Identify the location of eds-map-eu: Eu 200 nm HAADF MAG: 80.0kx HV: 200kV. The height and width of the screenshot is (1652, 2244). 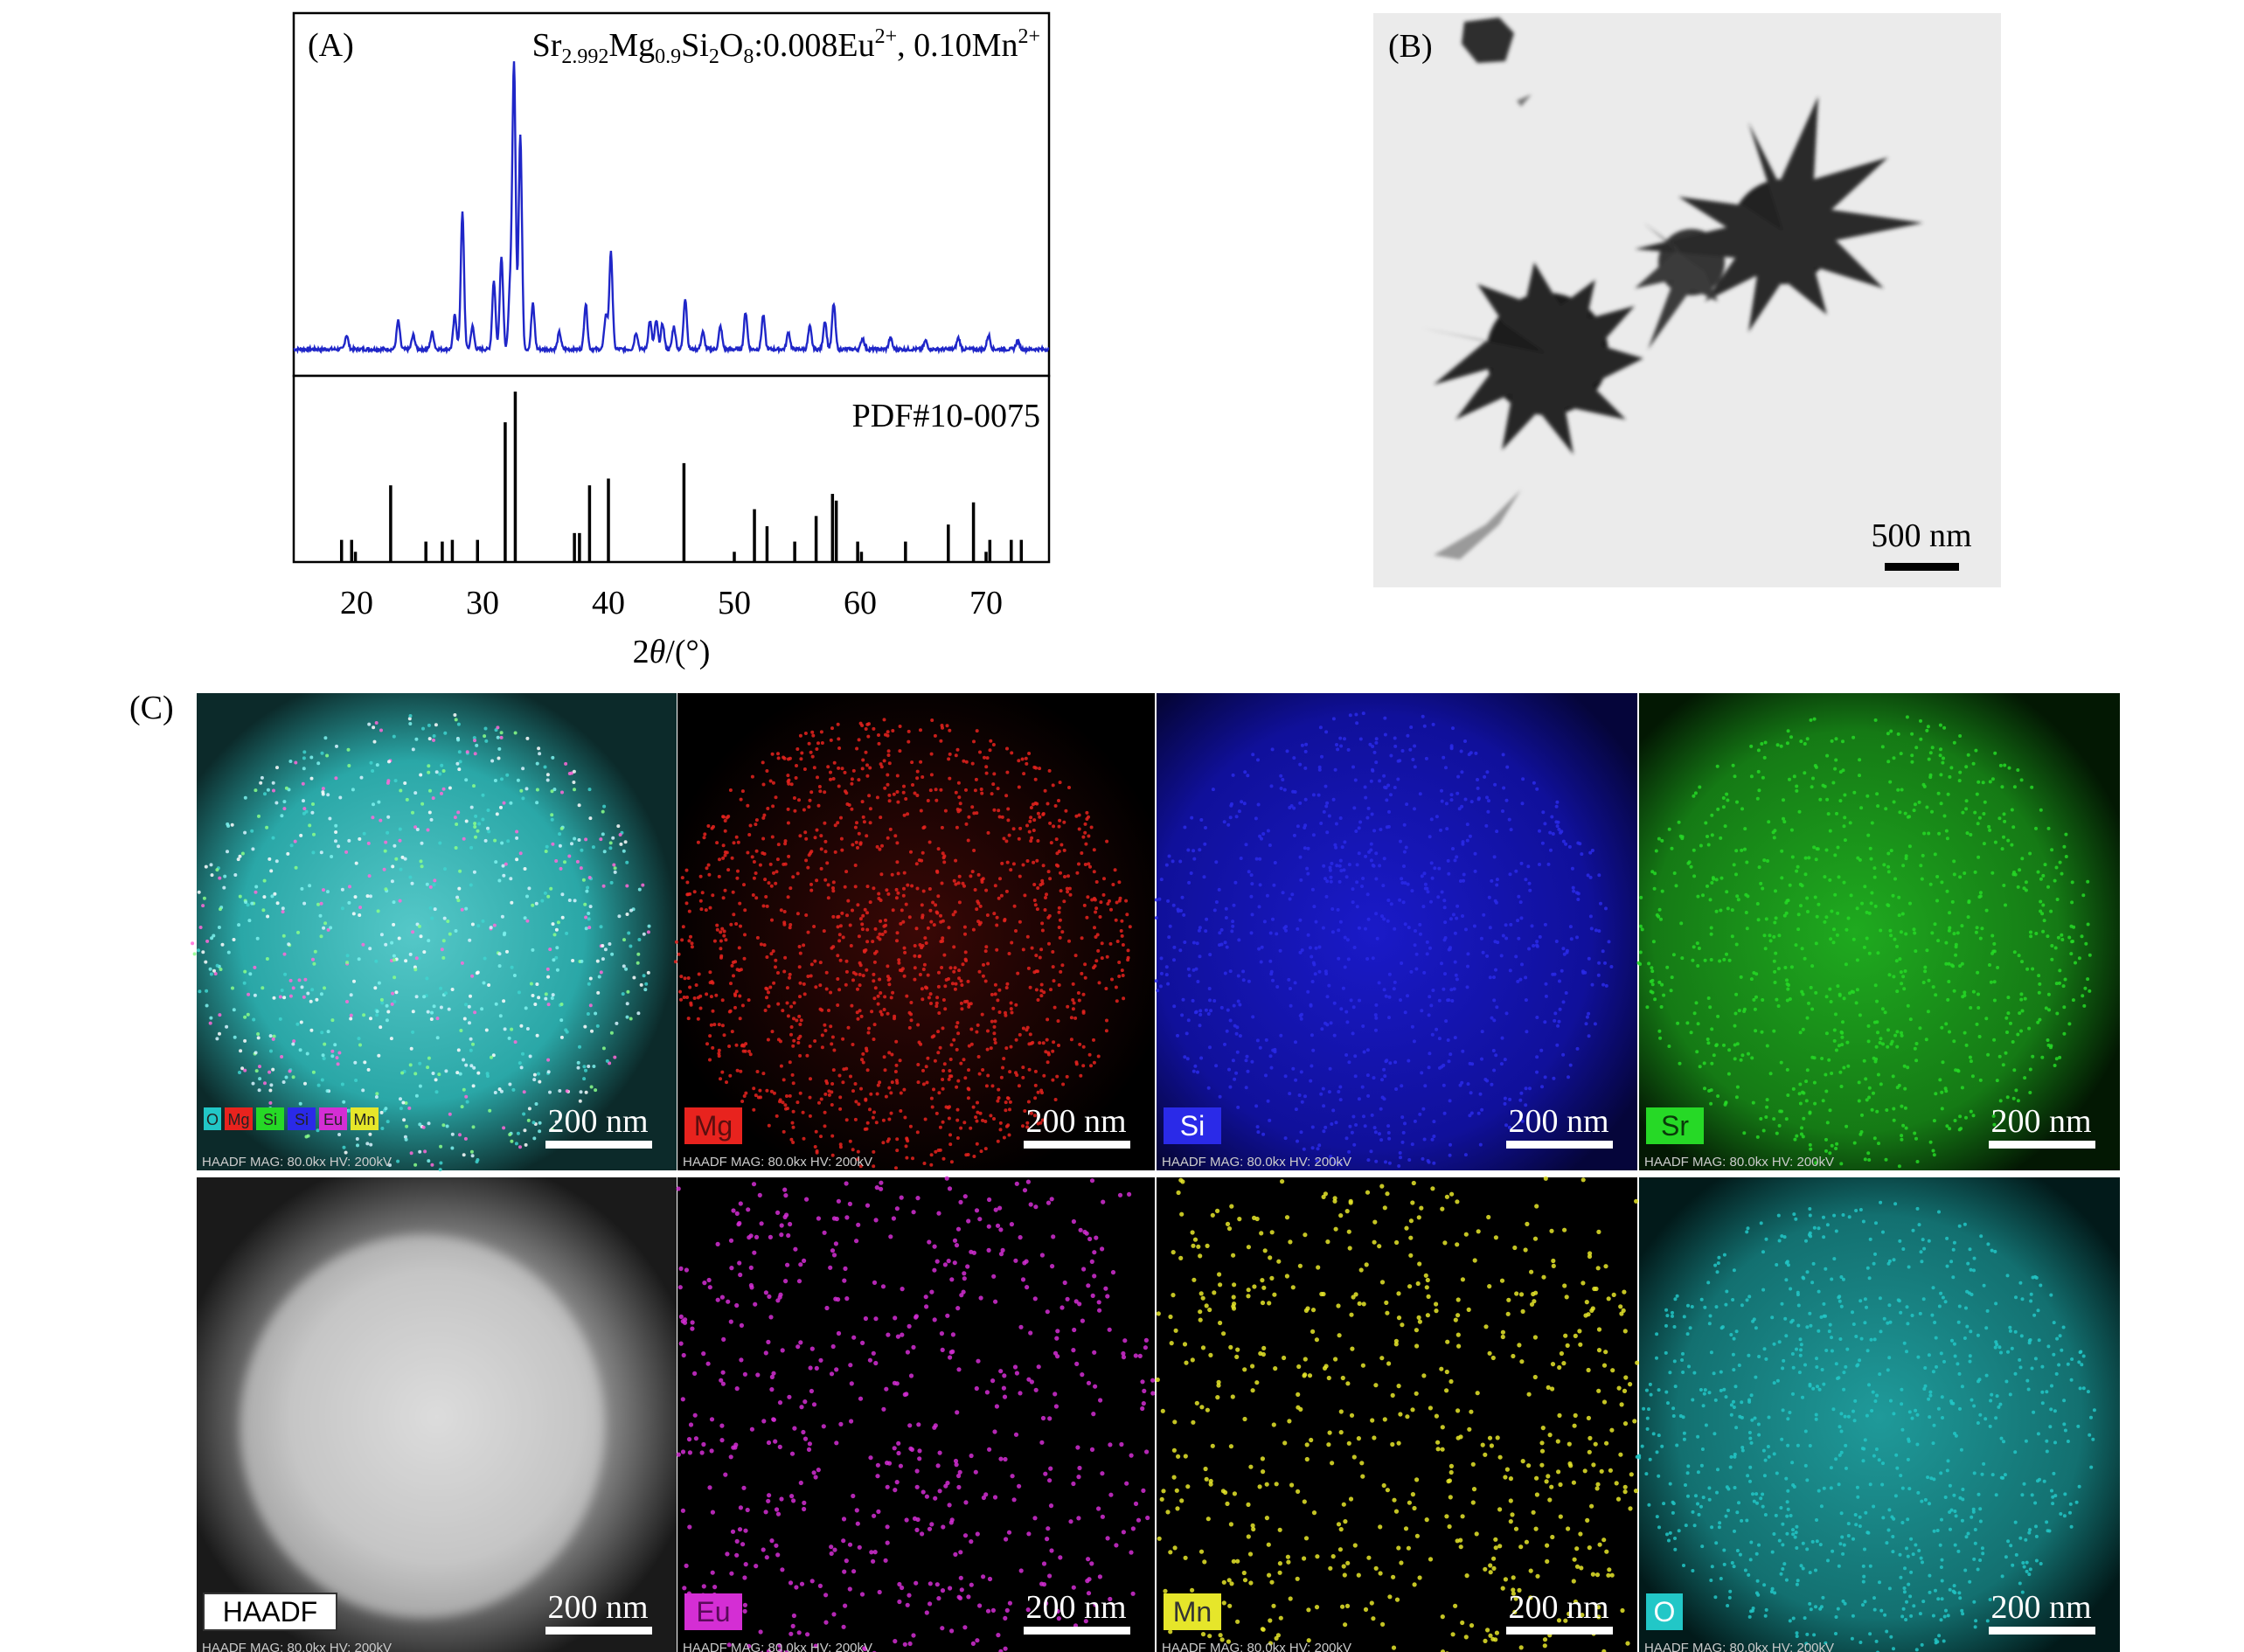
(916, 1414).